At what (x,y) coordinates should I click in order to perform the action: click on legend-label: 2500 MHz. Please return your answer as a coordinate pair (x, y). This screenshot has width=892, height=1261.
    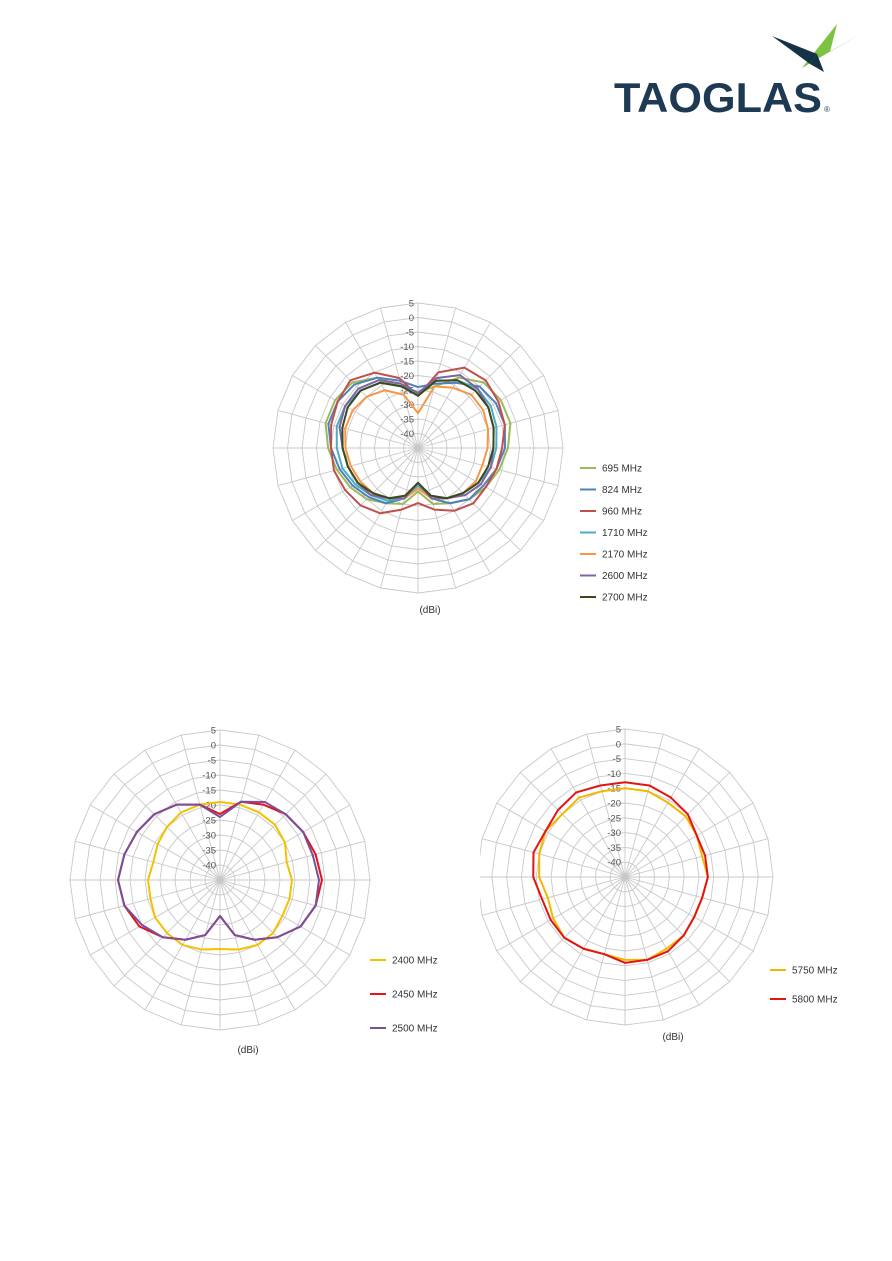
    Looking at the image, I should click on (415, 1029).